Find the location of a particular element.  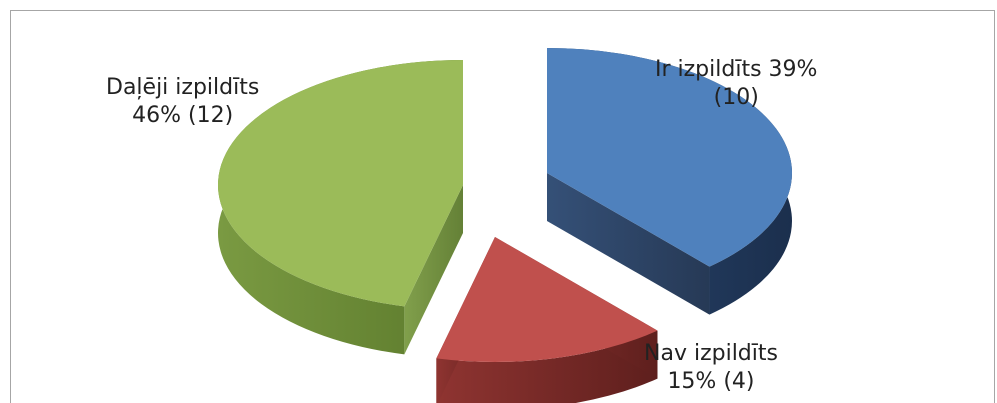

slice-label-nav-izpildits: Nav izpildīts 15% (4) is located at coordinates (711, 368).